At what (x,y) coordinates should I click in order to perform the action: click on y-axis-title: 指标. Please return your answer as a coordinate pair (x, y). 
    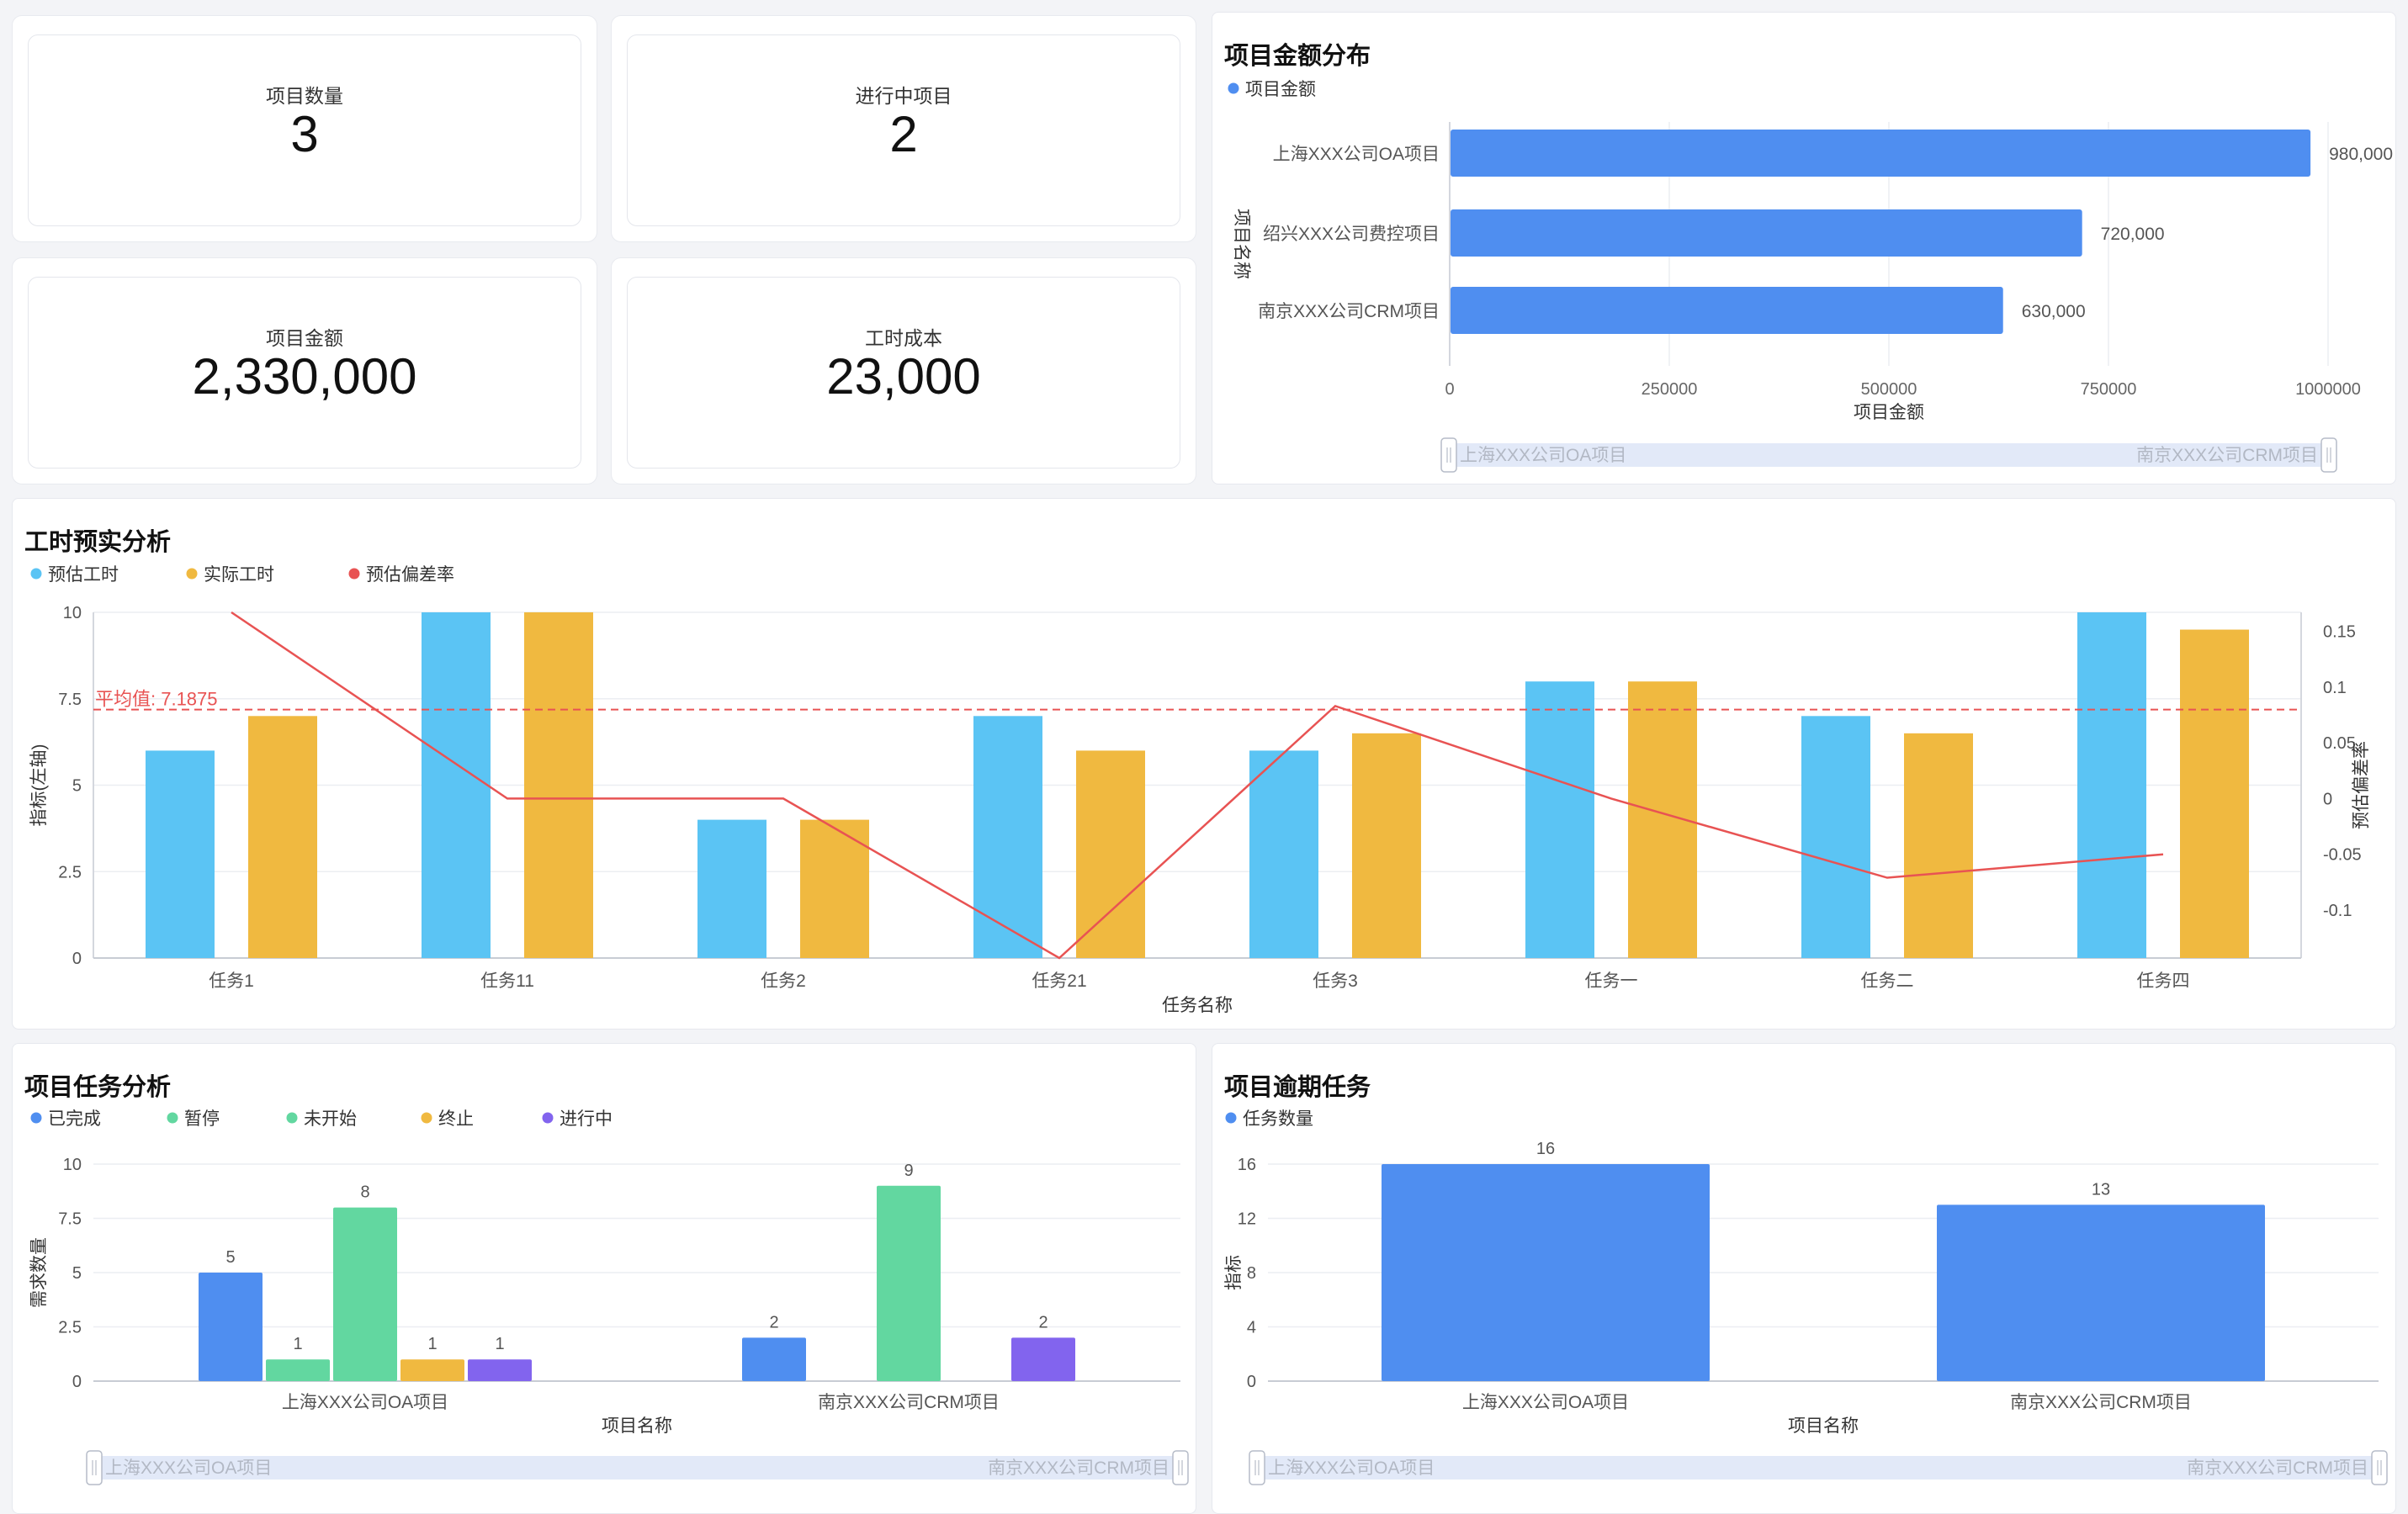
    Looking at the image, I should click on (1234, 1273).